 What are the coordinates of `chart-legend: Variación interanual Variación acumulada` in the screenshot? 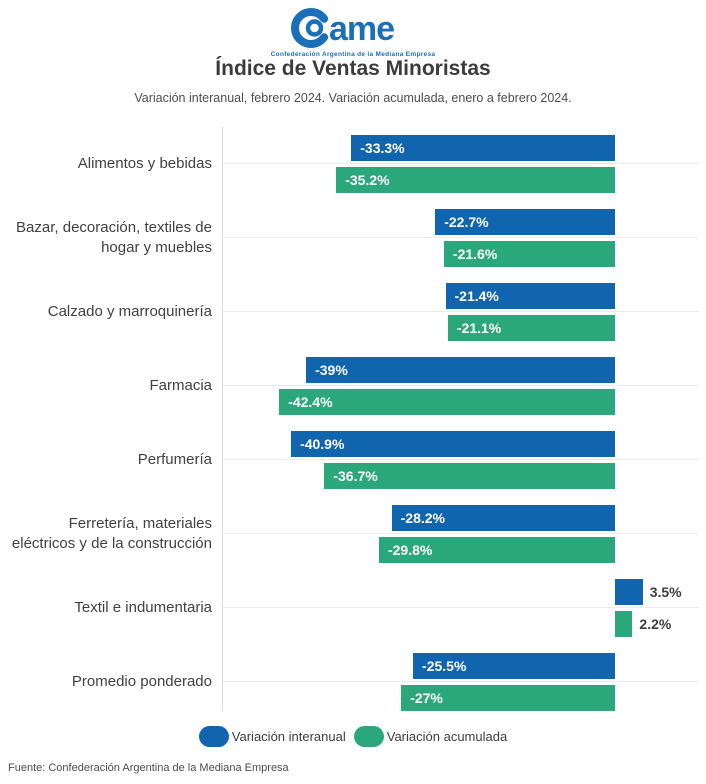 It's located at (353, 736).